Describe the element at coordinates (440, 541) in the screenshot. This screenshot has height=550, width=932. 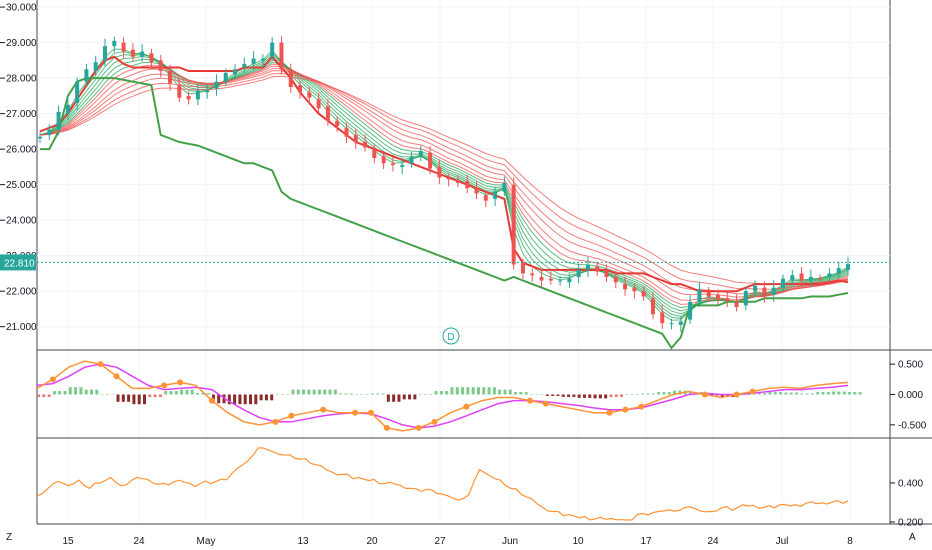
I see `x-tick-label: 27` at that location.